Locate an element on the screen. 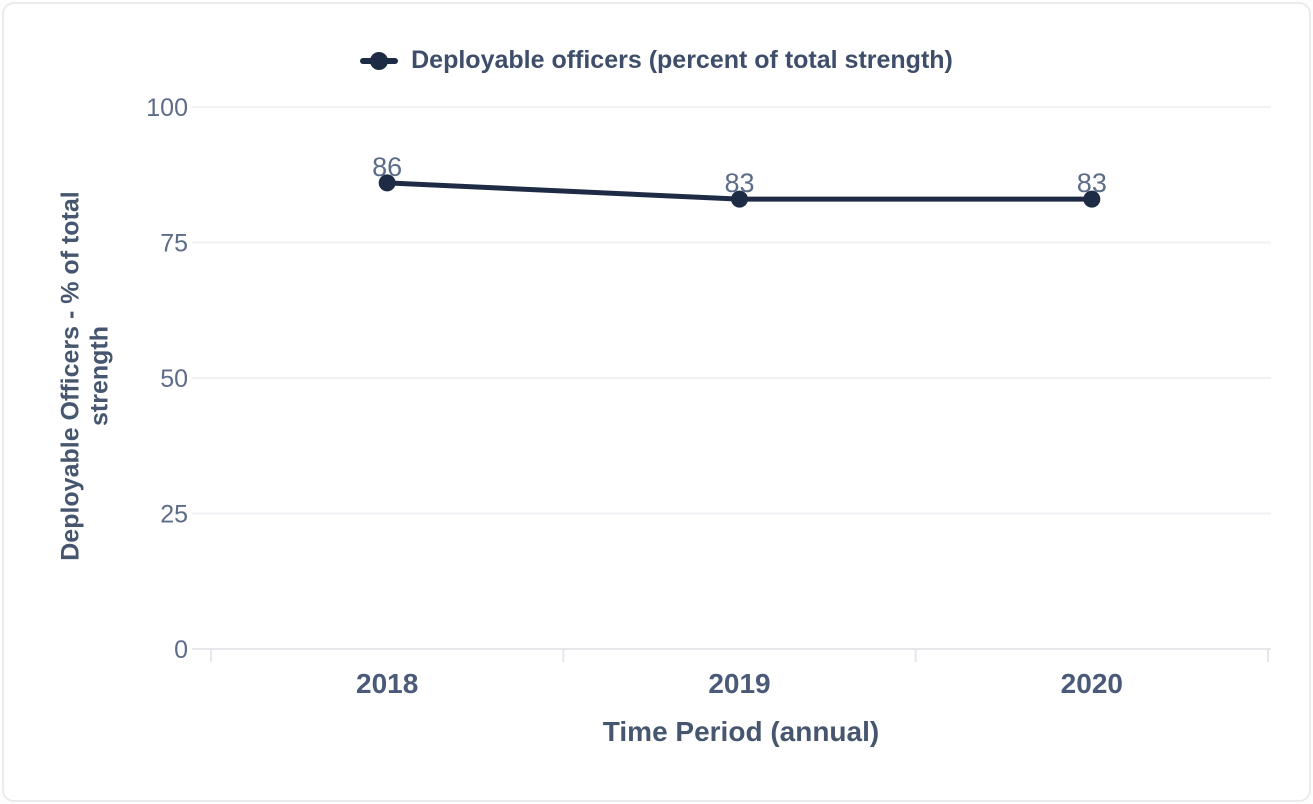  x-tick-label: 2020 is located at coordinates (1092, 683).